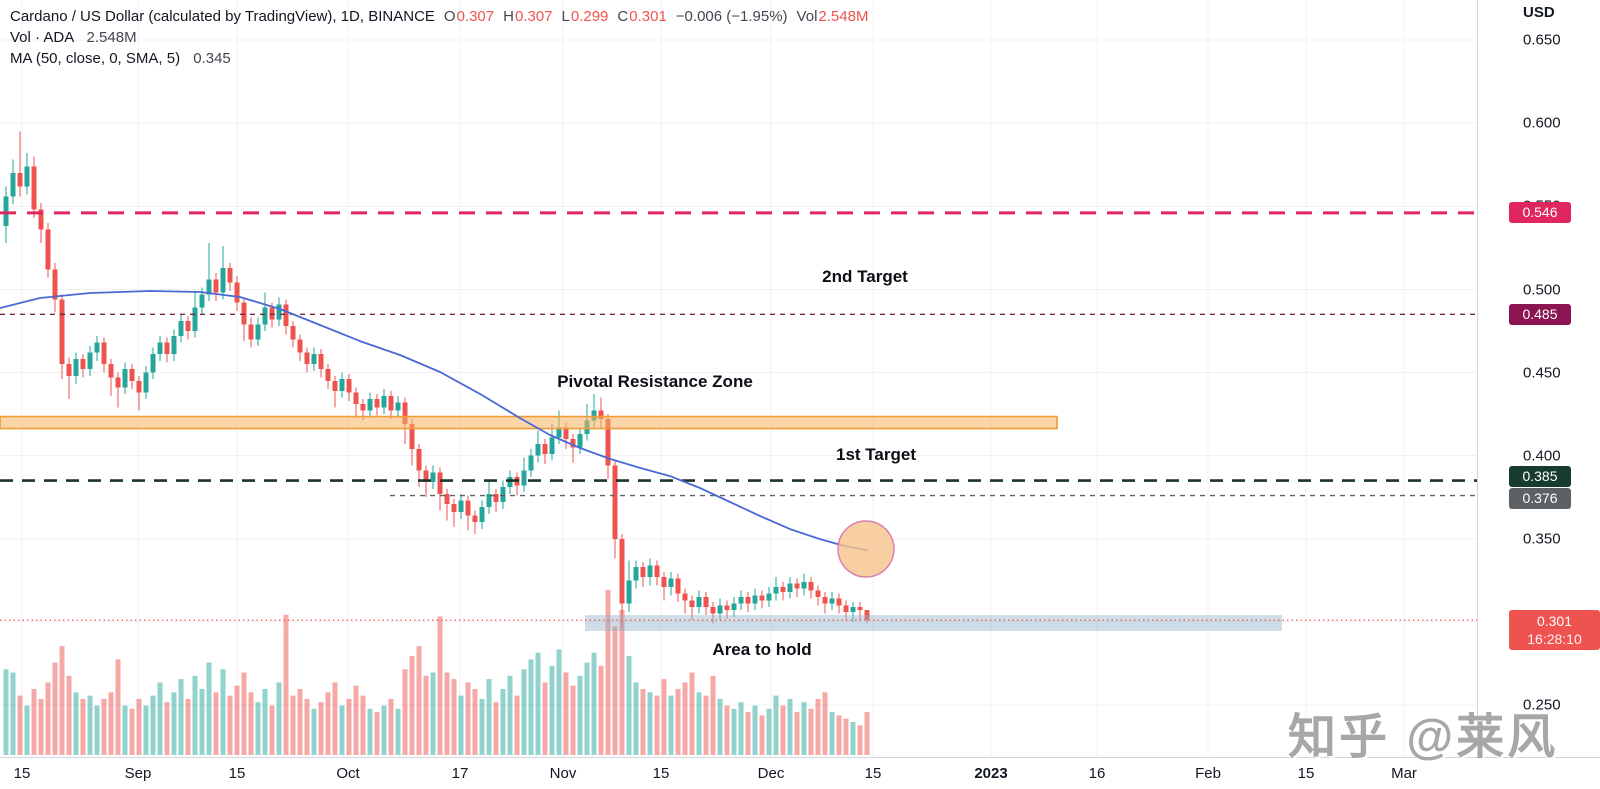  What do you see at coordinates (762, 649) in the screenshot?
I see `annotation-area-to-hold: Area to hold` at bounding box center [762, 649].